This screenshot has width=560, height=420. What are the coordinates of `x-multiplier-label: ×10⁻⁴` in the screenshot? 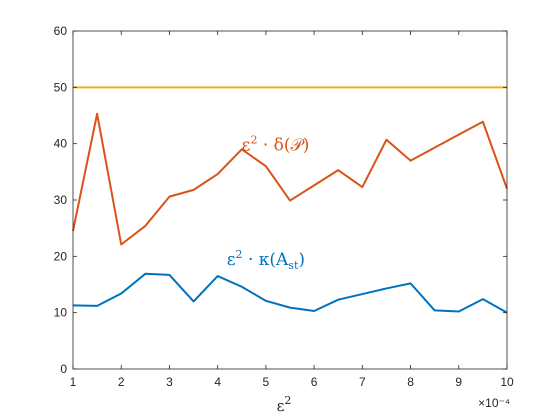 It's located at (494, 403).